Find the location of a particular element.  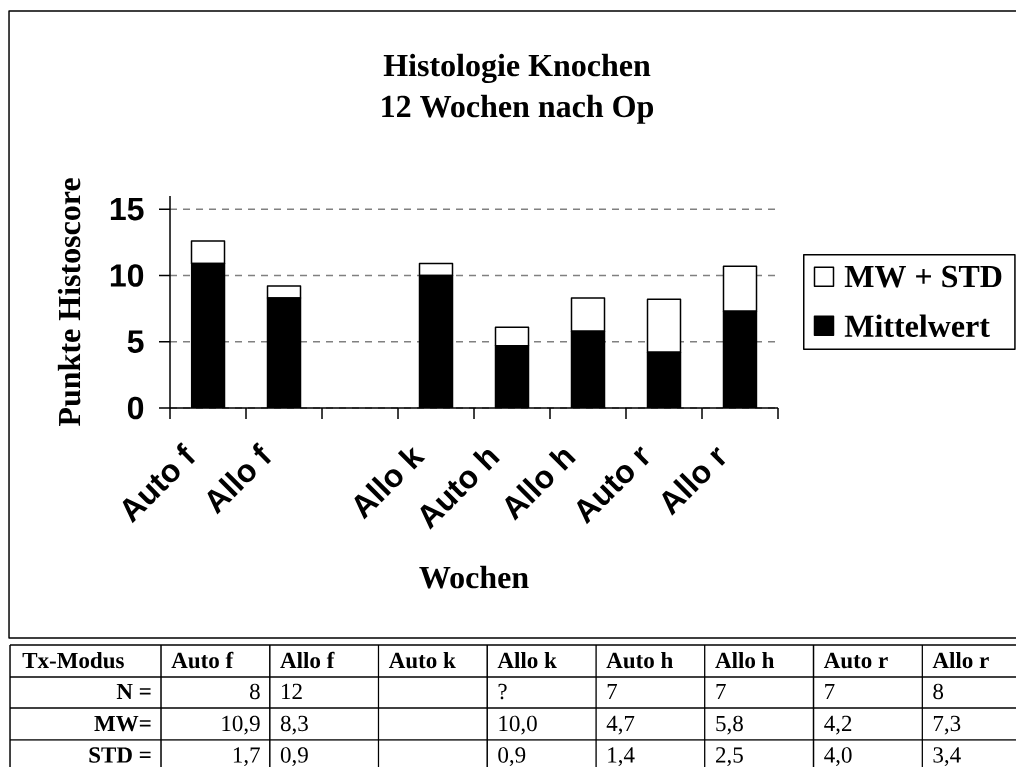

text: 1,7 is located at coordinates (246, 757).